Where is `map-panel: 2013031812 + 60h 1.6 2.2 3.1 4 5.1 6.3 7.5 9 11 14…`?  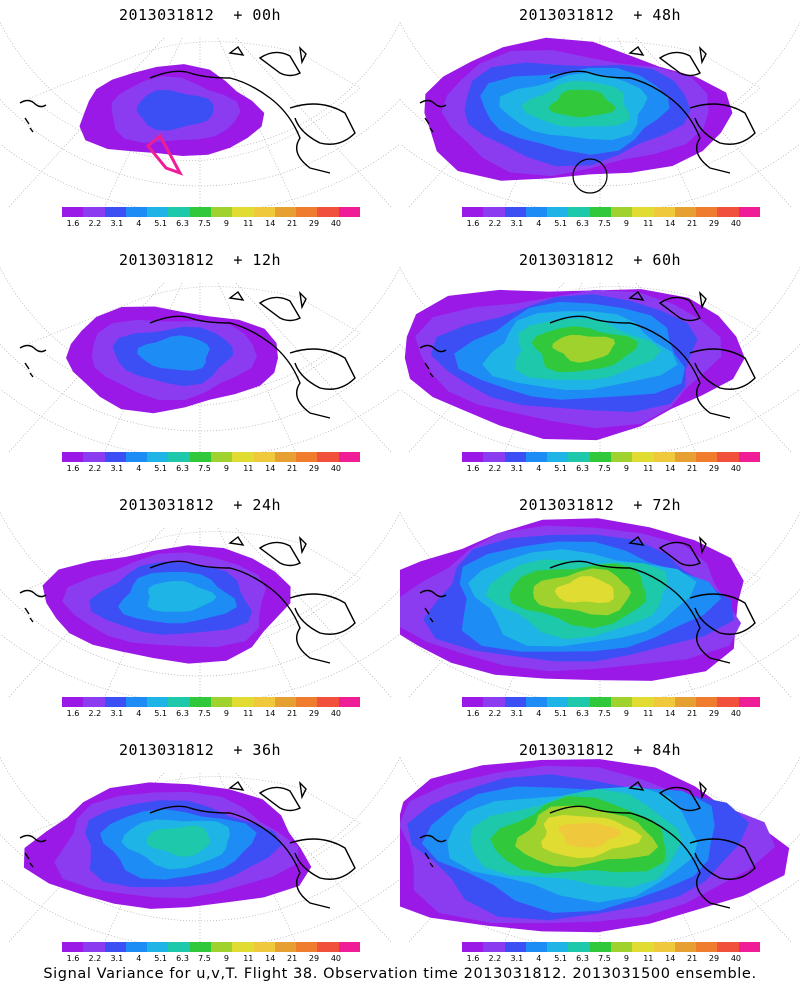
map-panel: 2013031812 + 60h 1.6 2.2 3.1 4 5.1 6.3 7.5 9 11 14… is located at coordinates (600, 367).